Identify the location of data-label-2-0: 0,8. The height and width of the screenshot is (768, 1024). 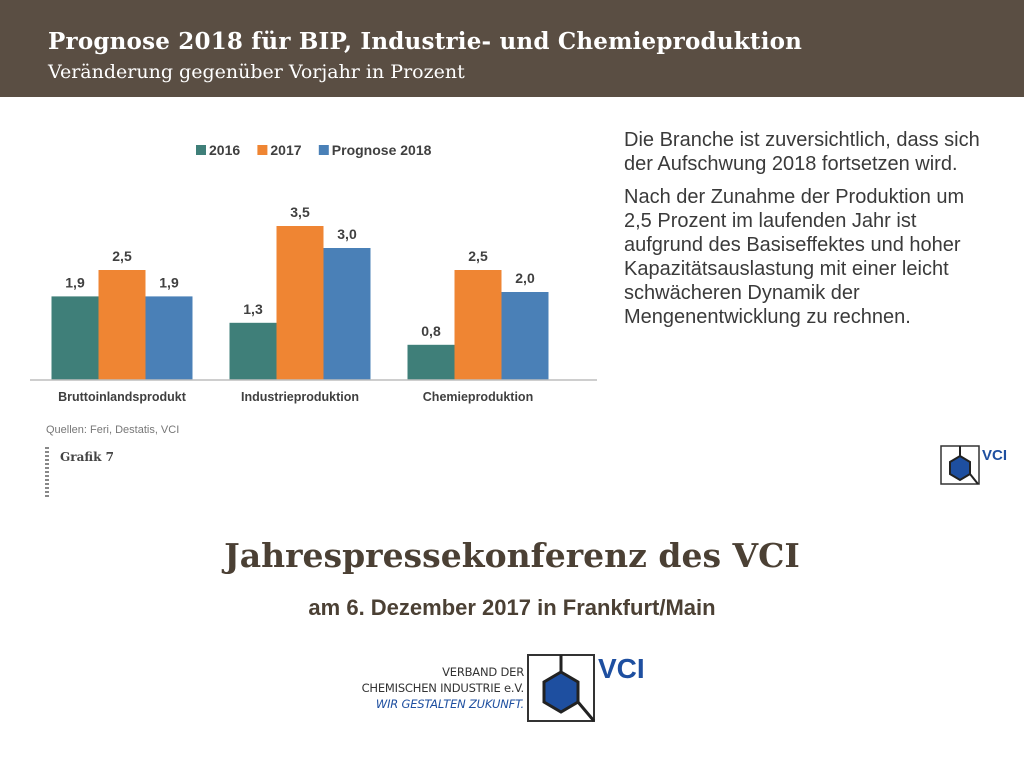
(431, 331).